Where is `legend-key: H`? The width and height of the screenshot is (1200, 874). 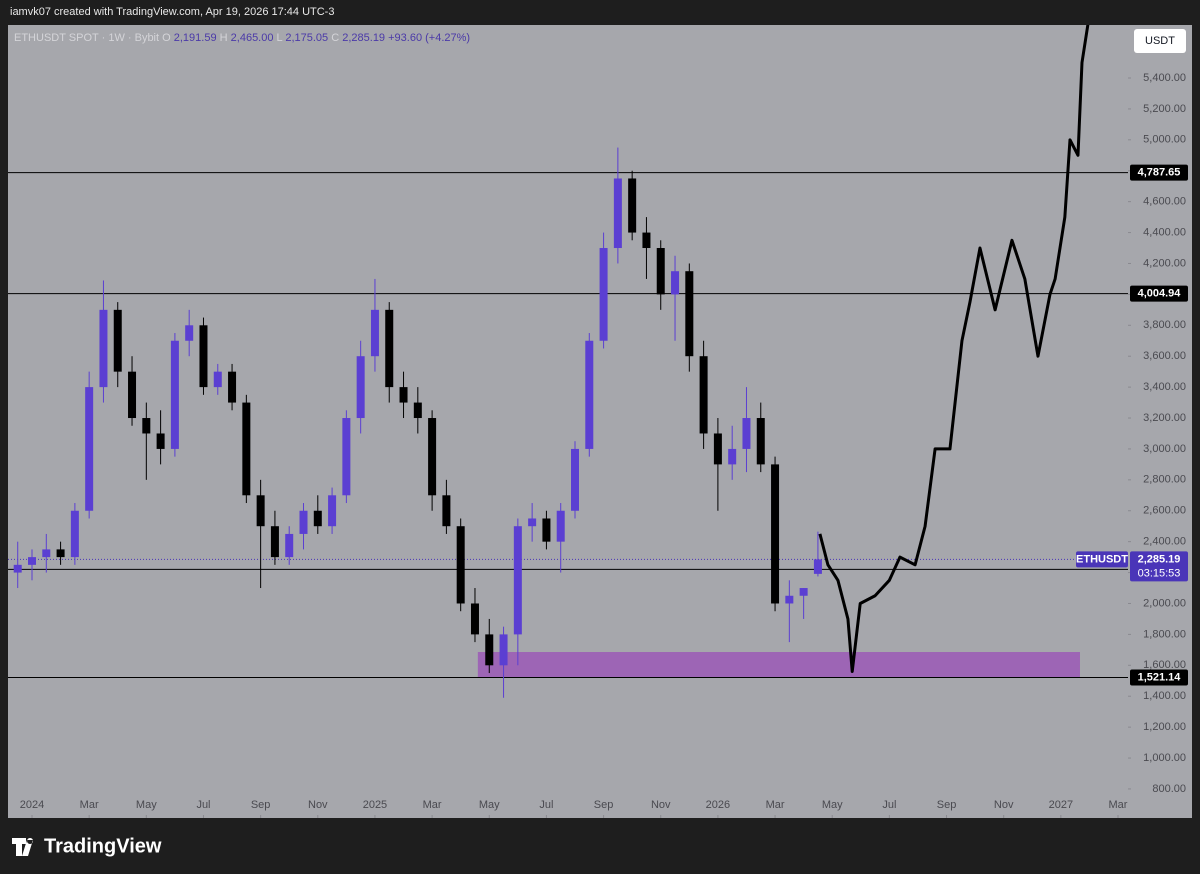 legend-key: H is located at coordinates (224, 38).